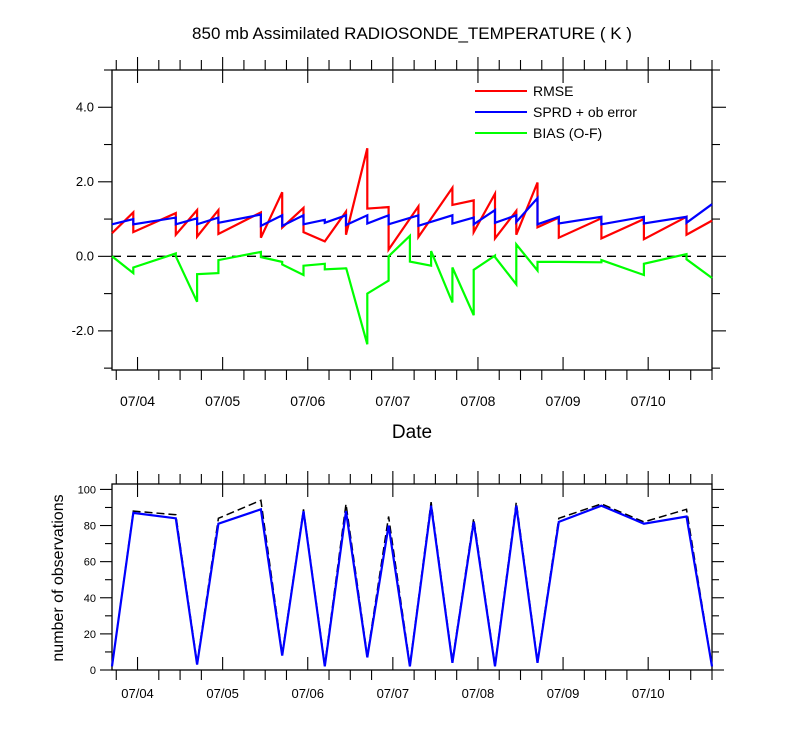 The height and width of the screenshot is (750, 800). What do you see at coordinates (90, 527) in the screenshot?
I see `y-tick-label: 80` at bounding box center [90, 527].